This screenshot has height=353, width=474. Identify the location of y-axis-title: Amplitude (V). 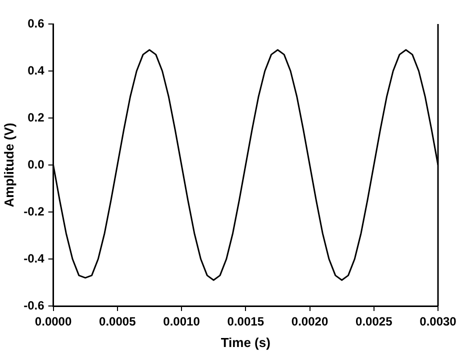
(8, 165).